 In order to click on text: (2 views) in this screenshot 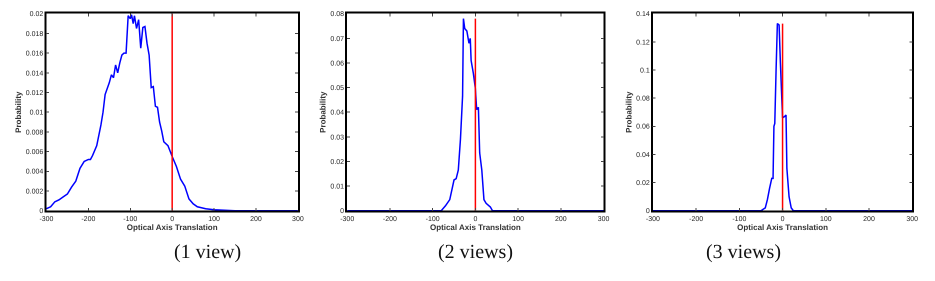, I will do `click(475, 252)`.